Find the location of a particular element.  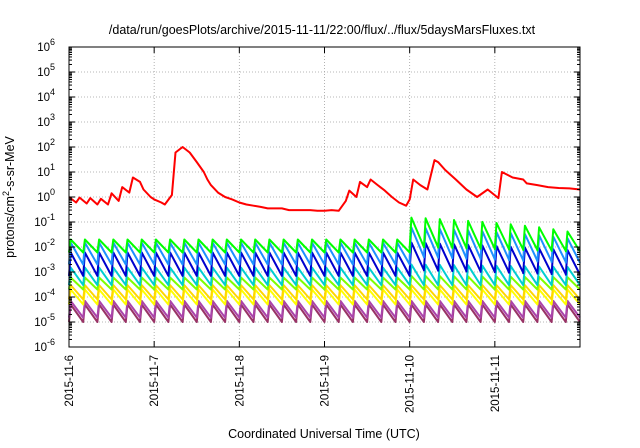

y-tick-label: 10⁰ is located at coordinates (46, 195).